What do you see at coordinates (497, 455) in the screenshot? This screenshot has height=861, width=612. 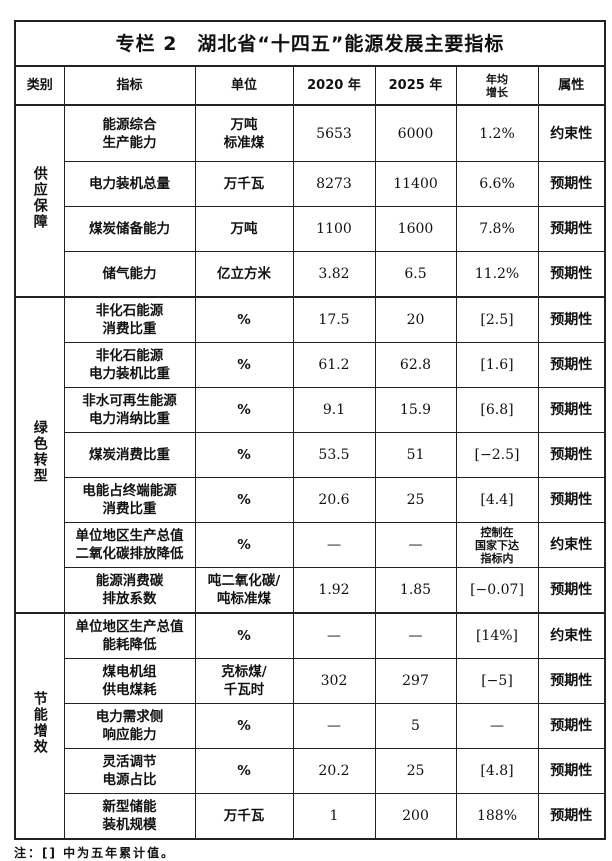 I see `growth-cell: [−2.5]` at bounding box center [497, 455].